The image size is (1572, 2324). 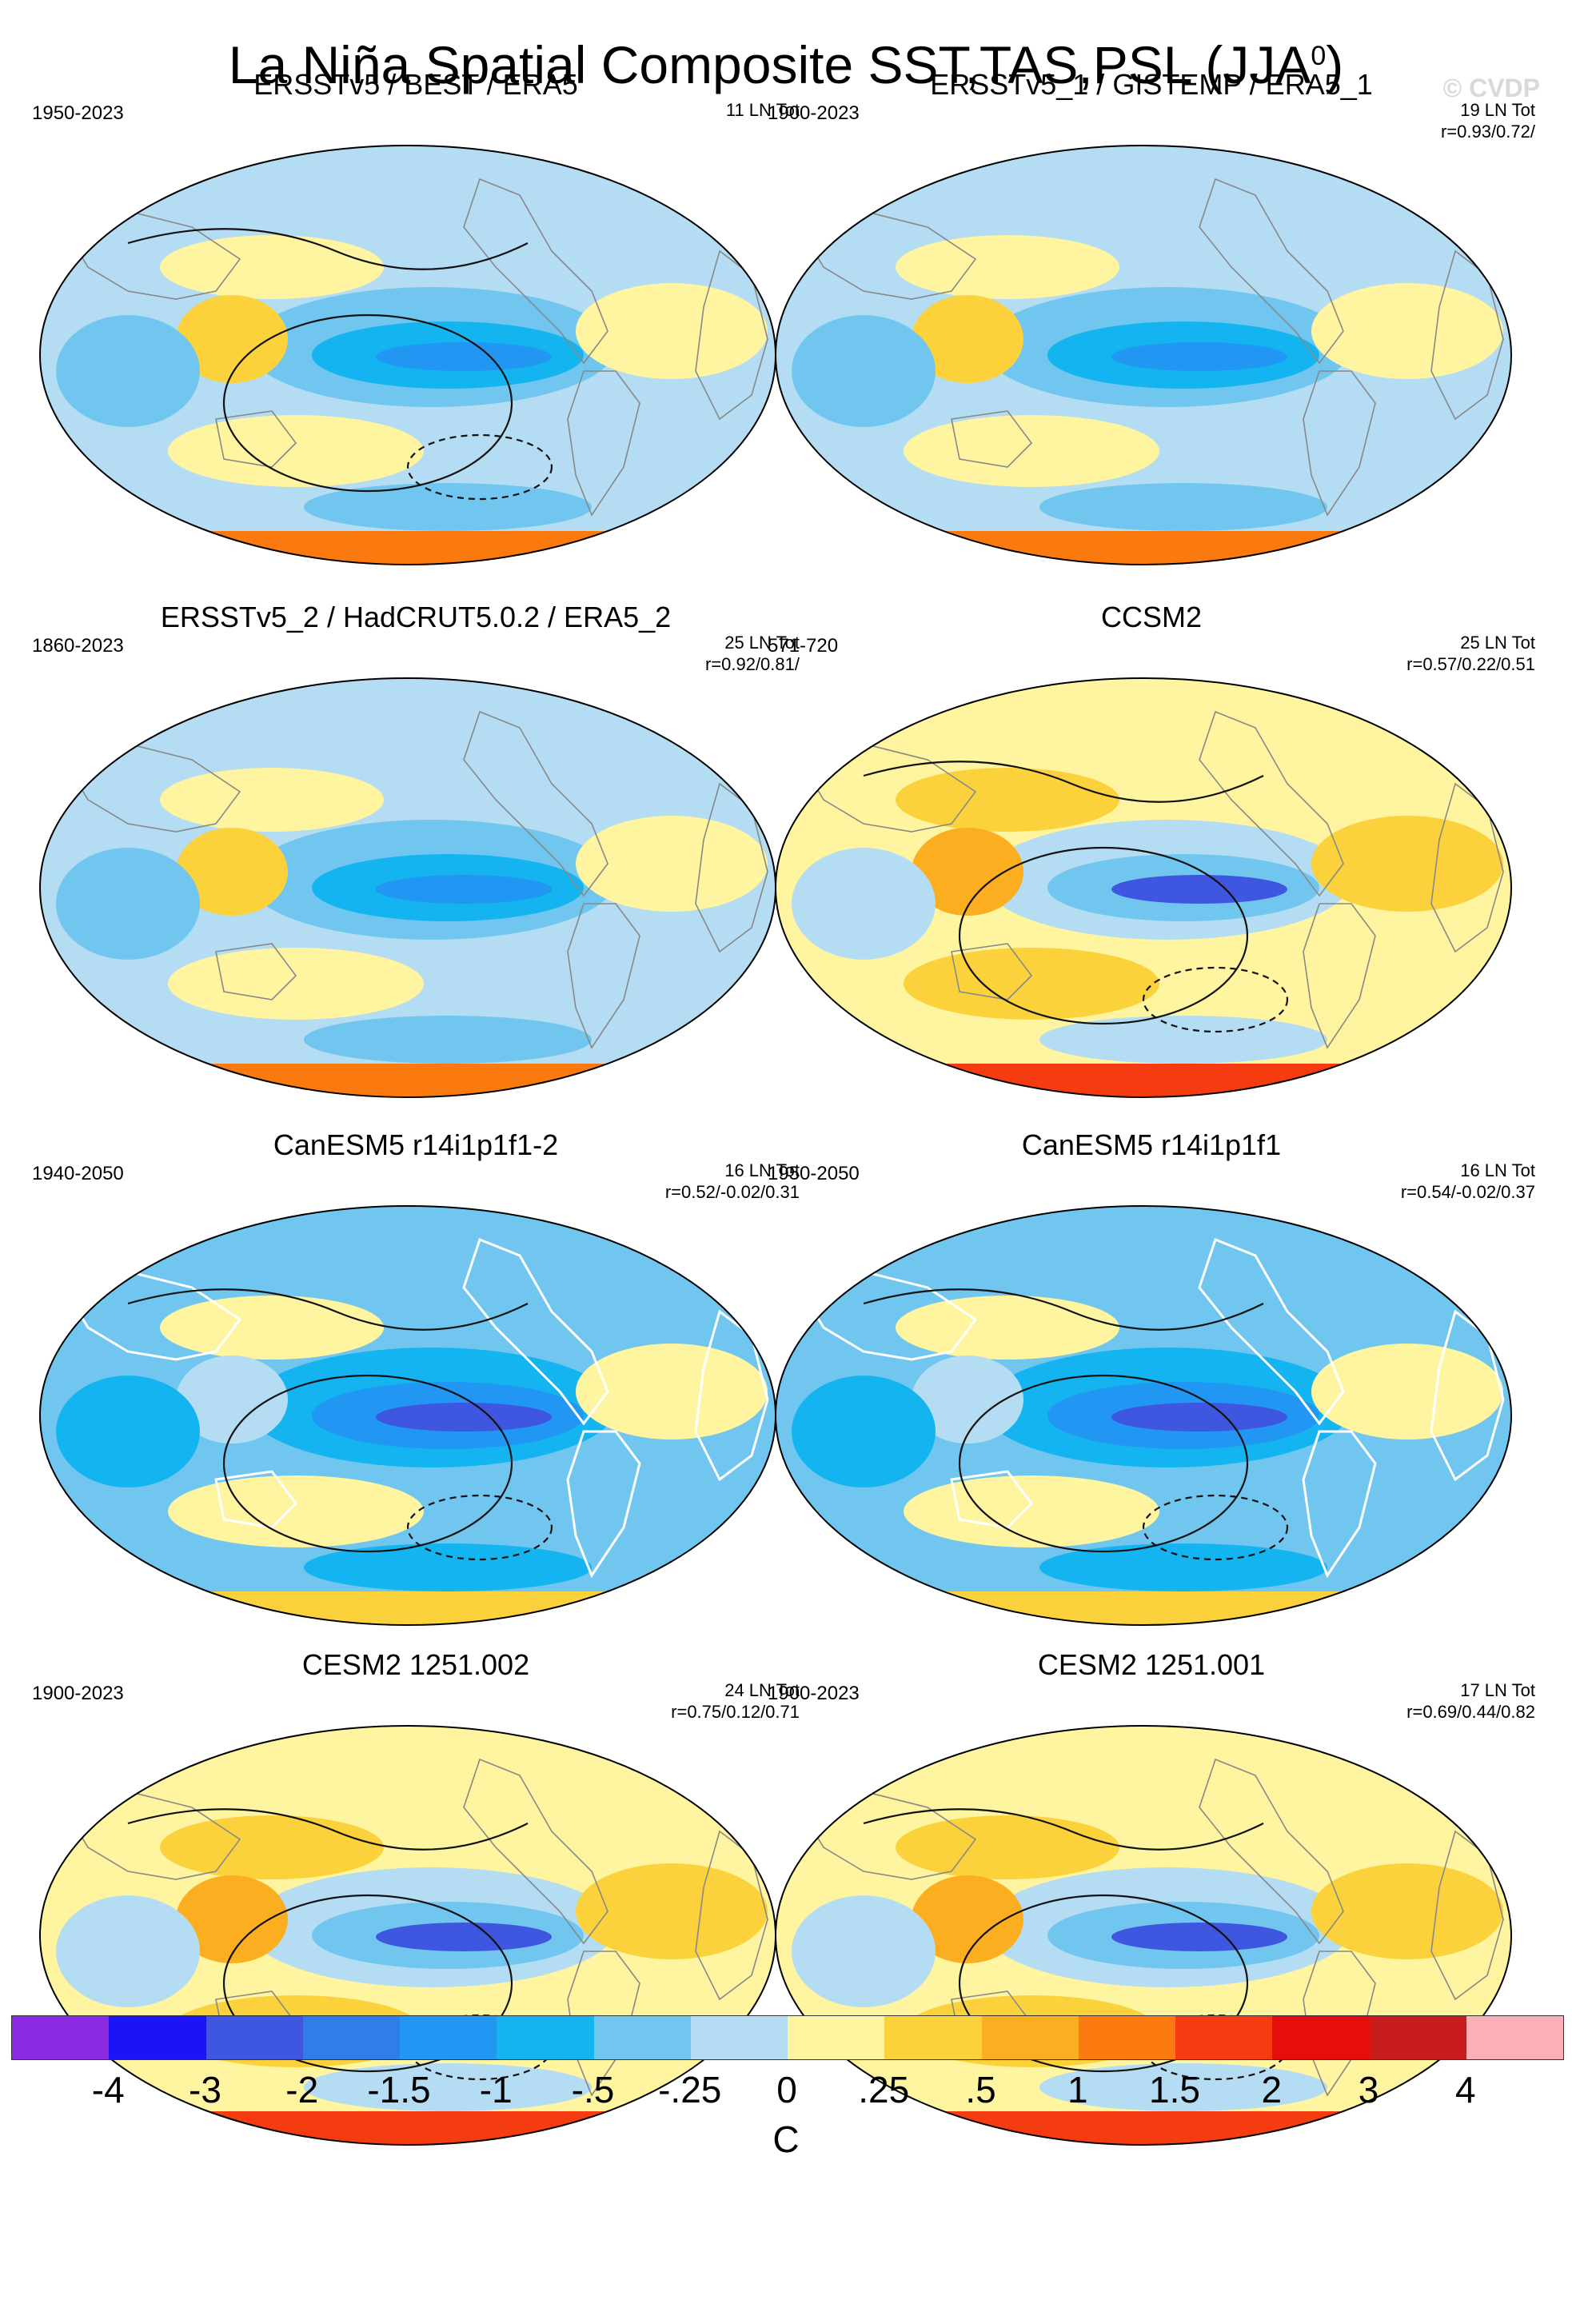 What do you see at coordinates (416, 1664) in the screenshot?
I see `panel-title: CESM2 1251.002` at bounding box center [416, 1664].